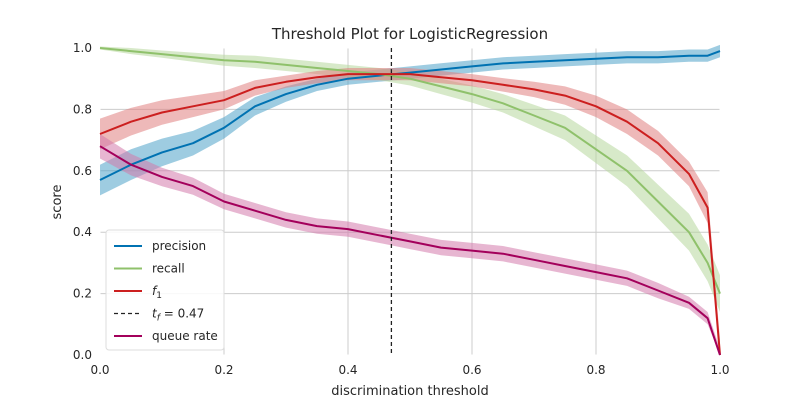 The width and height of the screenshot is (800, 400). I want to click on y-tick-label: 0.6, so click(82, 171).